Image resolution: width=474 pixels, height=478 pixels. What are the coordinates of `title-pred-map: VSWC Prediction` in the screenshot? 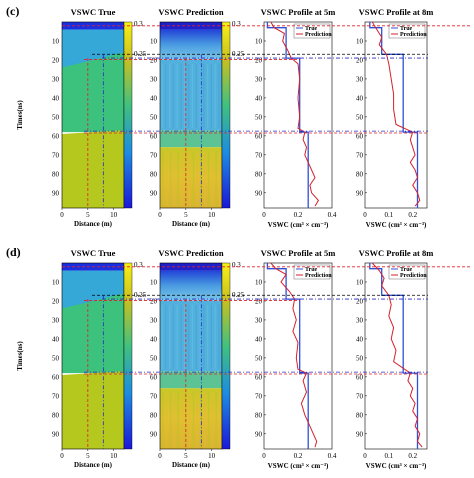 It's located at (191, 12).